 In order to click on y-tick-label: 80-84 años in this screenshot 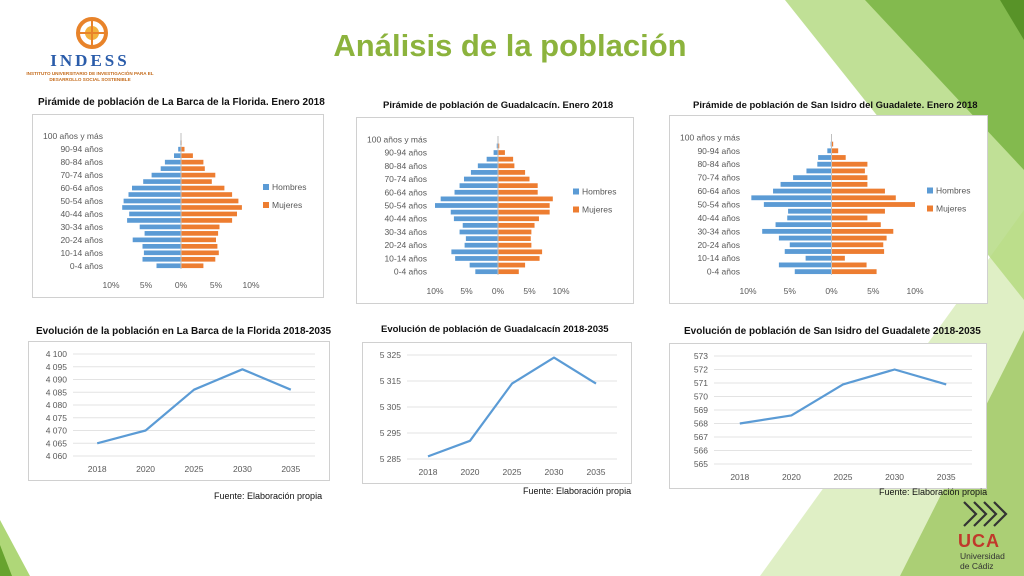, I will do `click(405, 166)`.